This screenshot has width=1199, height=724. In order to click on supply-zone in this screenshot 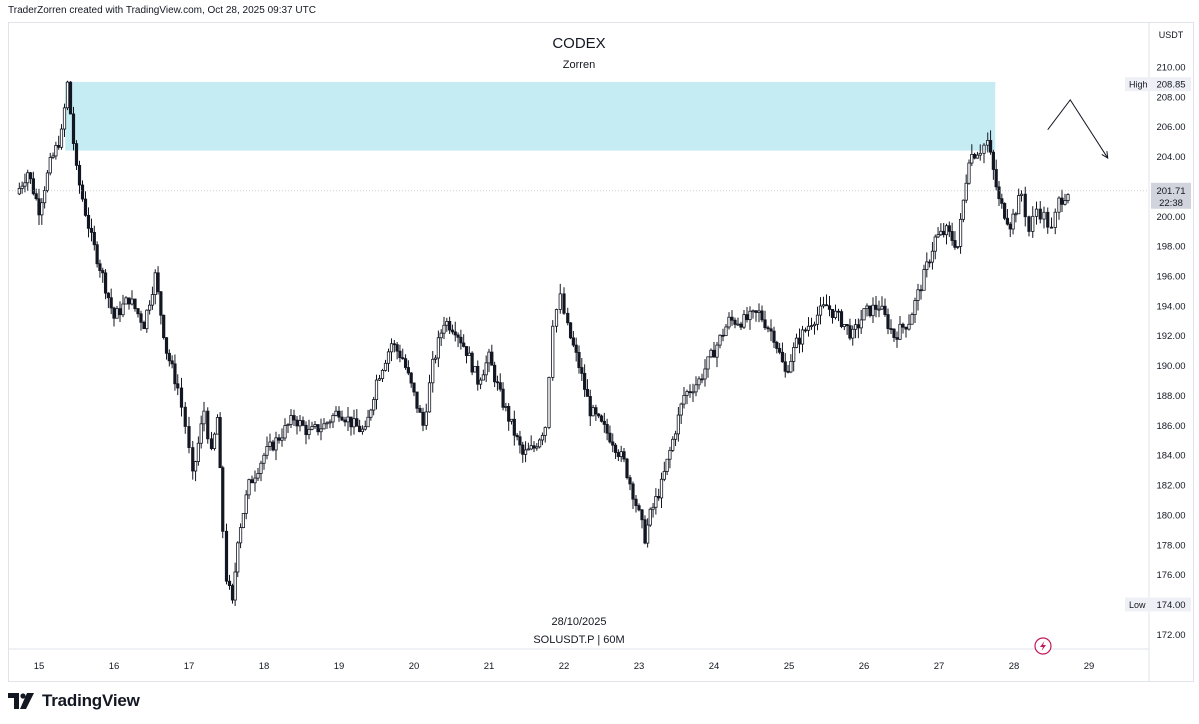, I will do `click(530, 116)`.